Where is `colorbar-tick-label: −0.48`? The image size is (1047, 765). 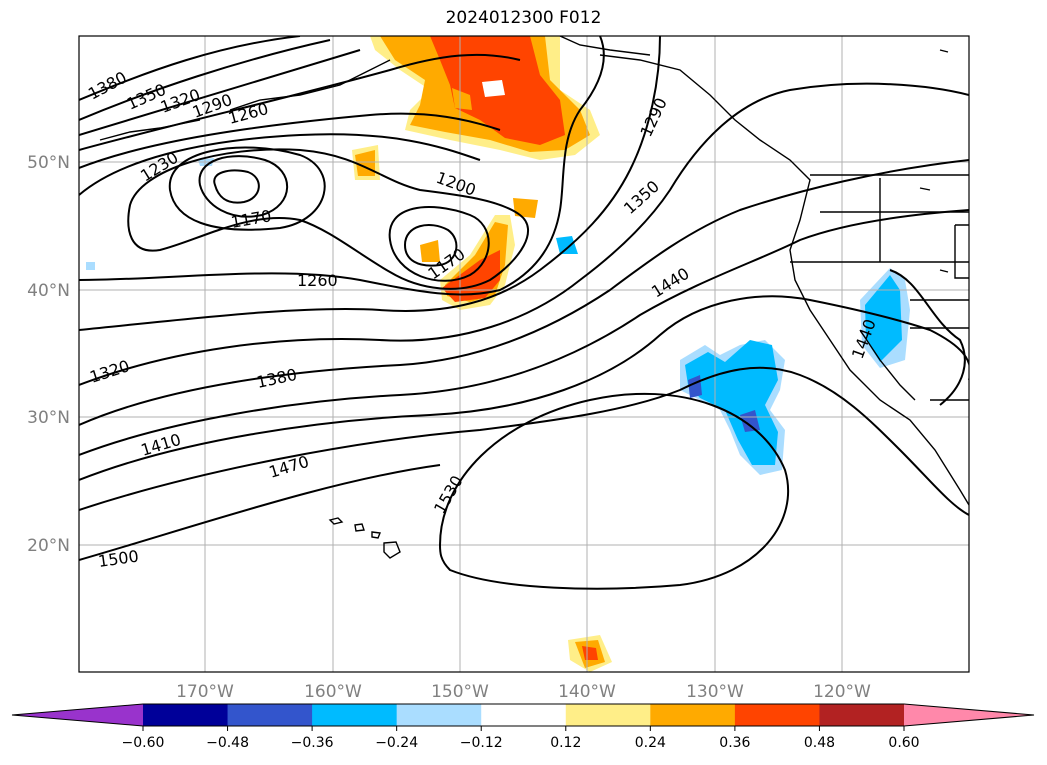 colorbar-tick-label: −0.48 is located at coordinates (227, 743).